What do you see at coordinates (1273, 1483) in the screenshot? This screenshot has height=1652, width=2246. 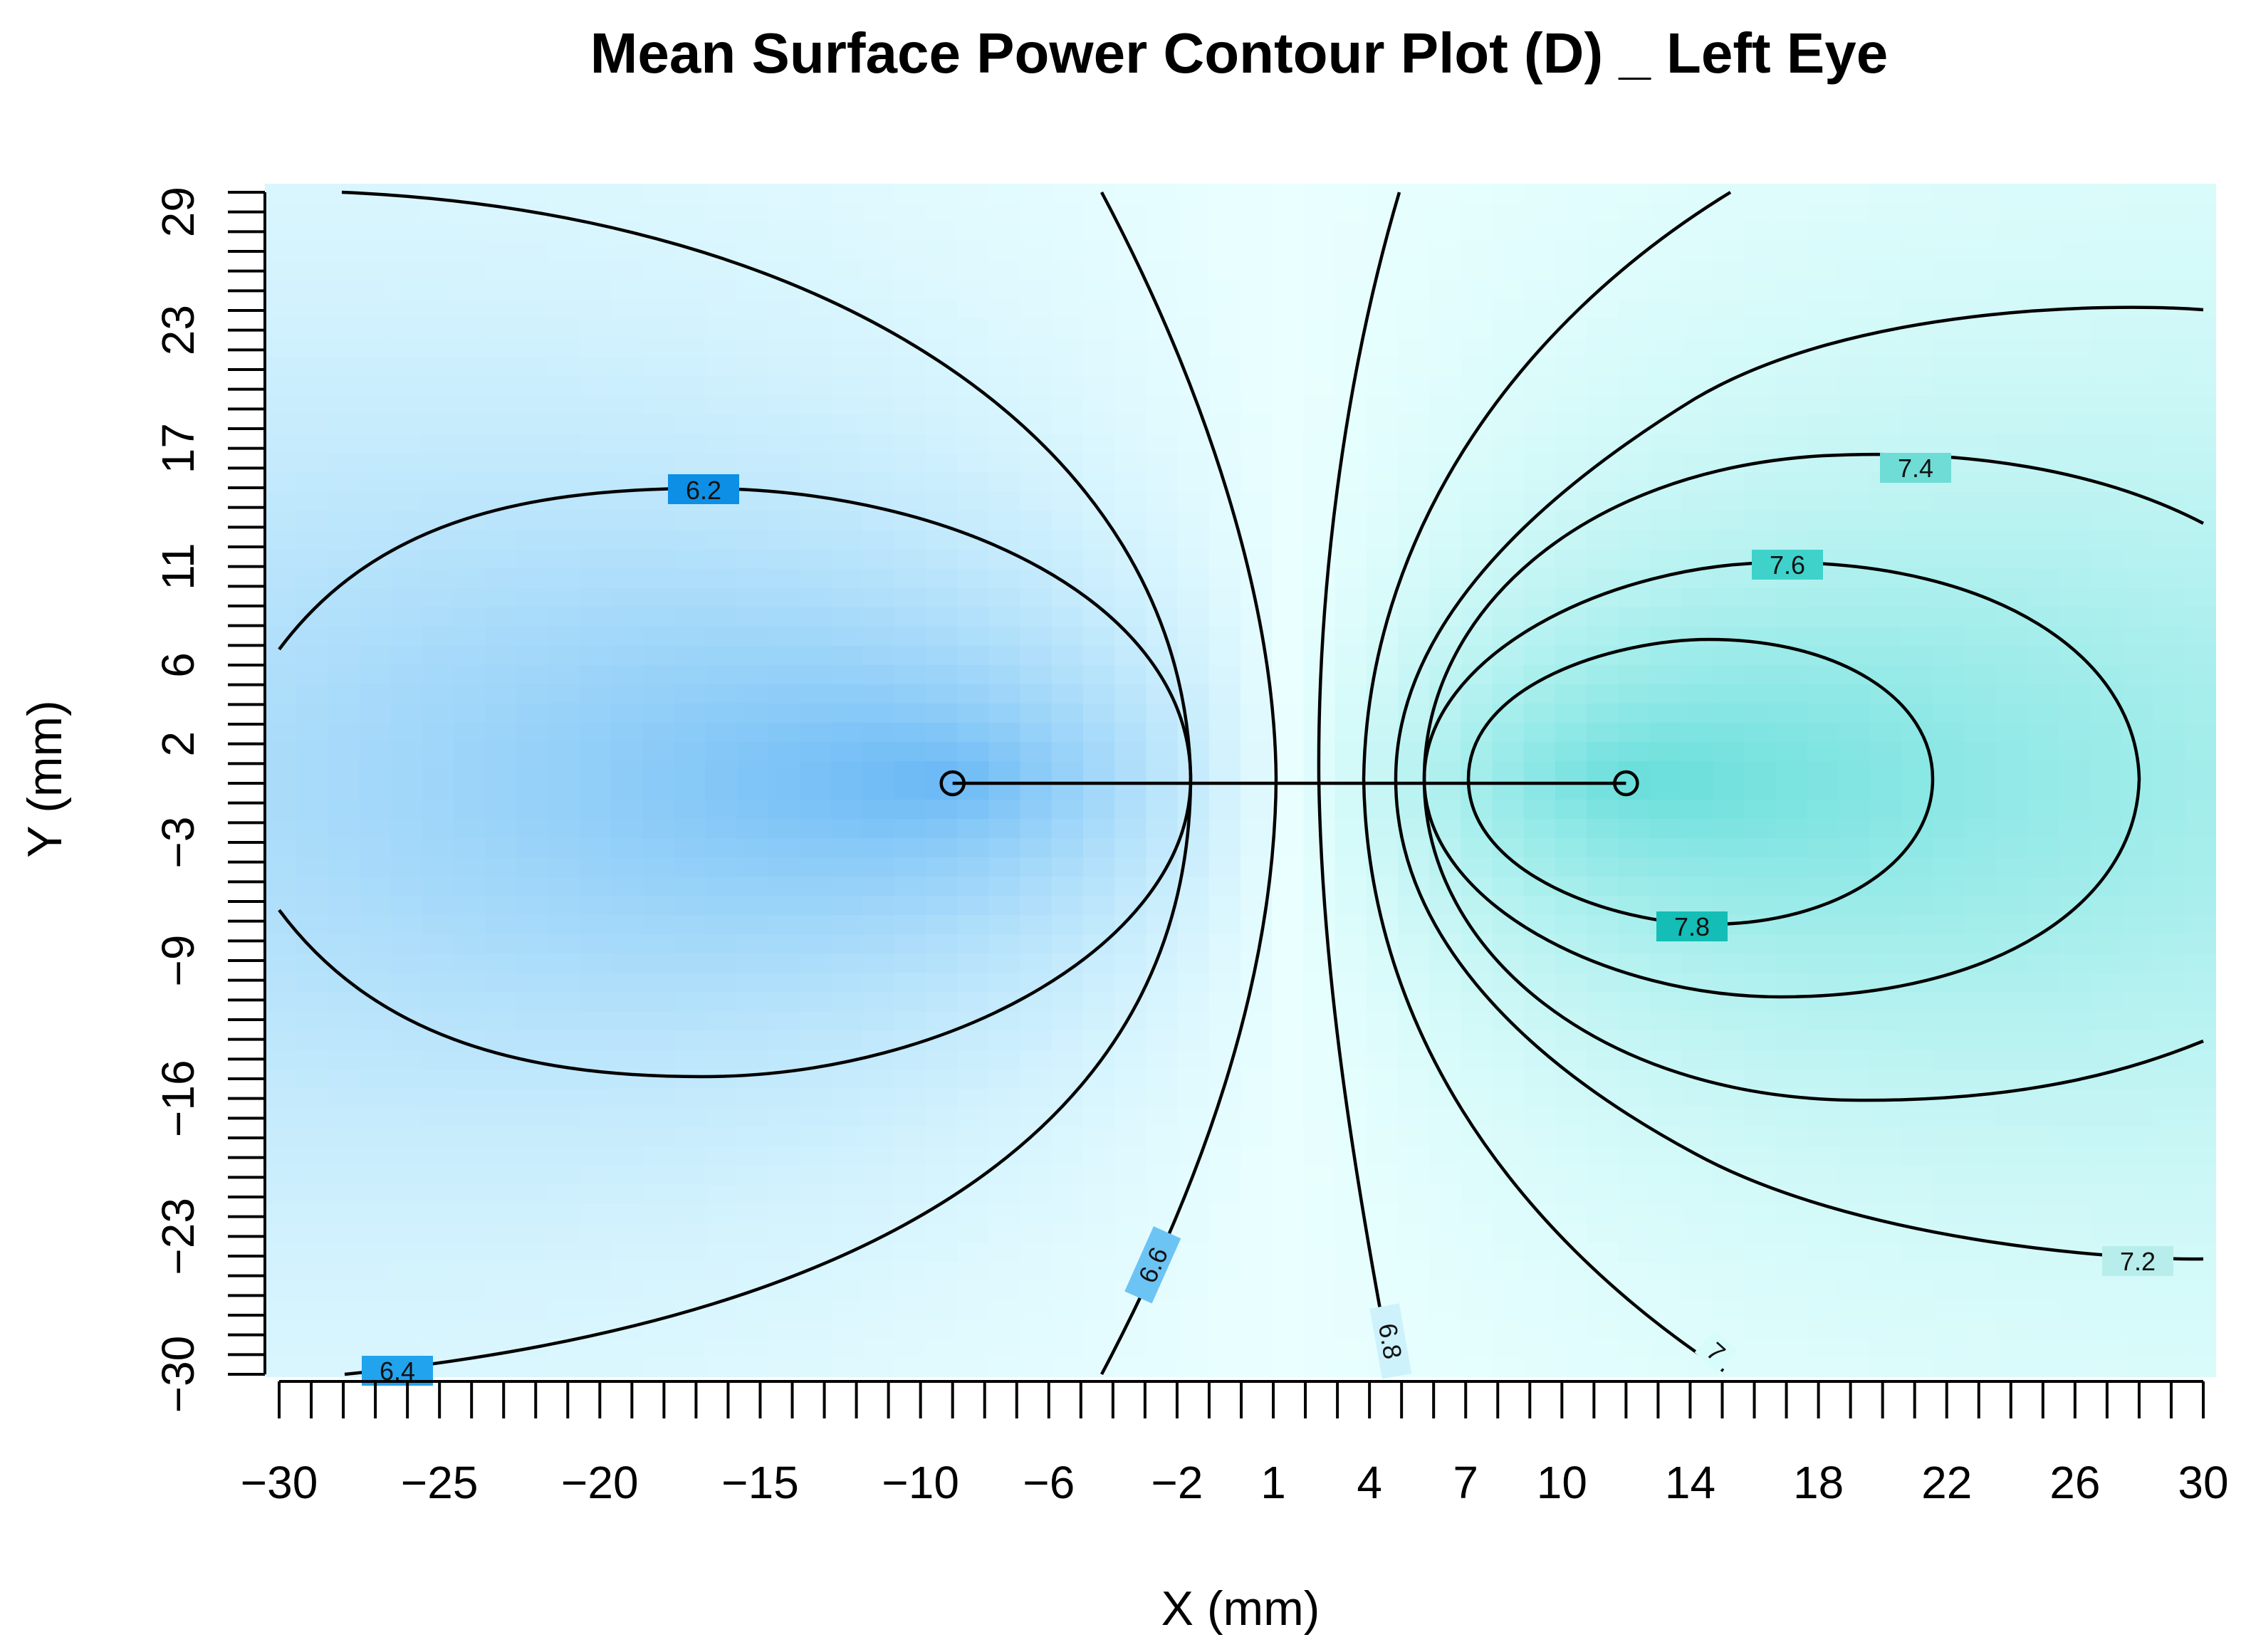 I see `x-tick-label: 1` at bounding box center [1273, 1483].